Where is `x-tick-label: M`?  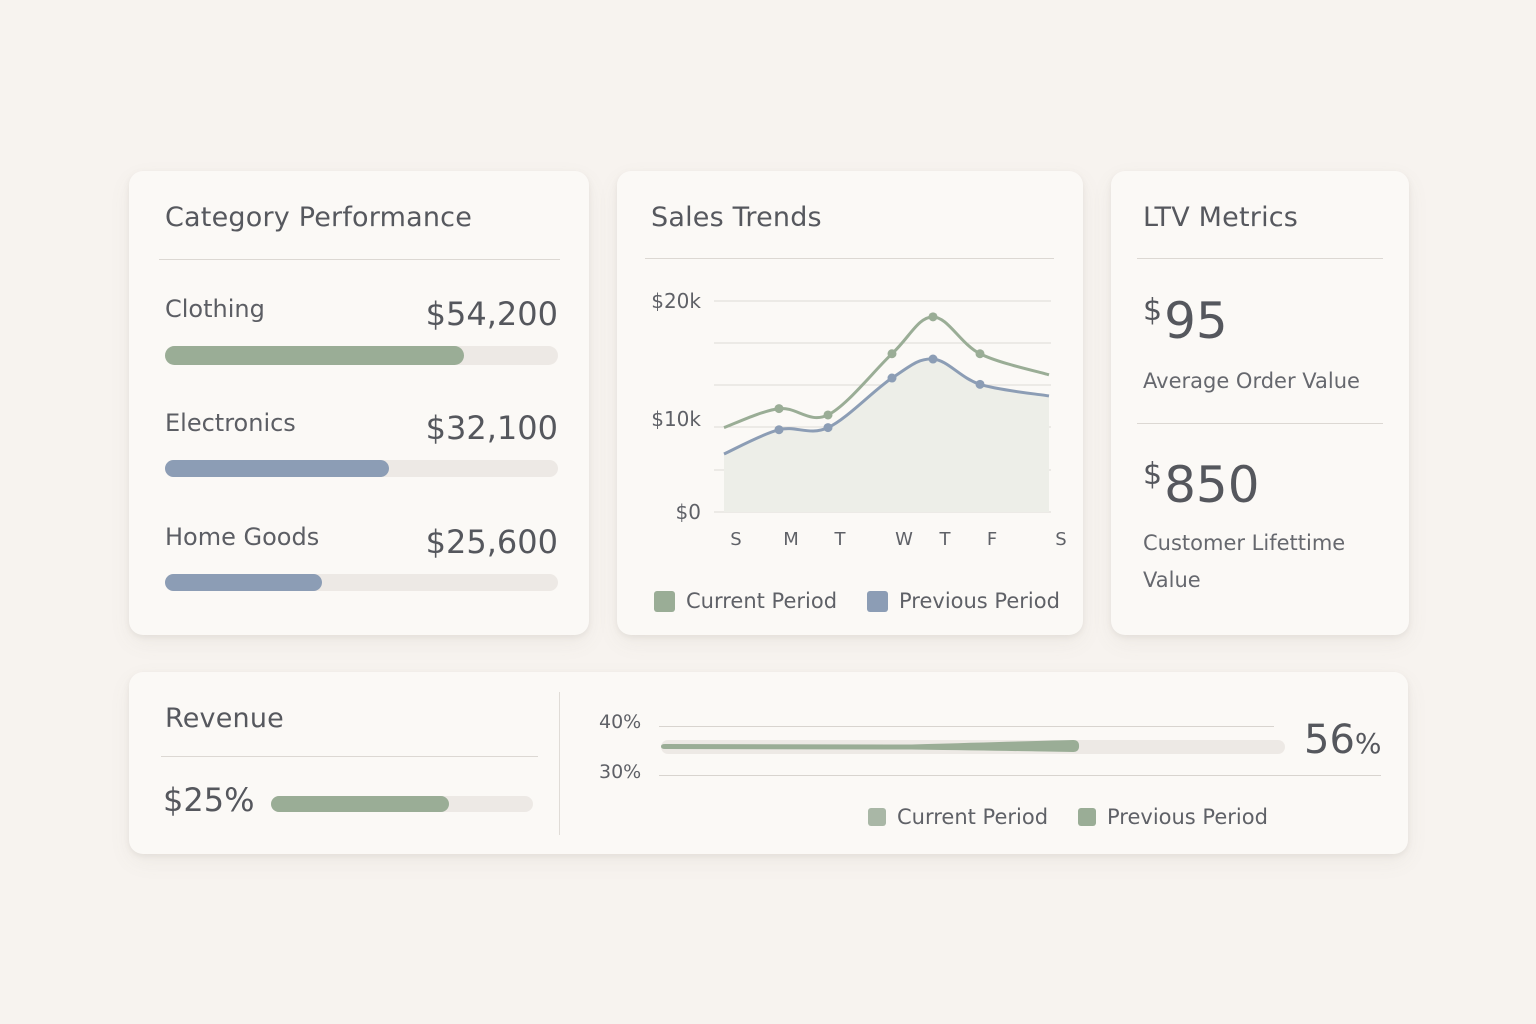 x-tick-label: M is located at coordinates (791, 539).